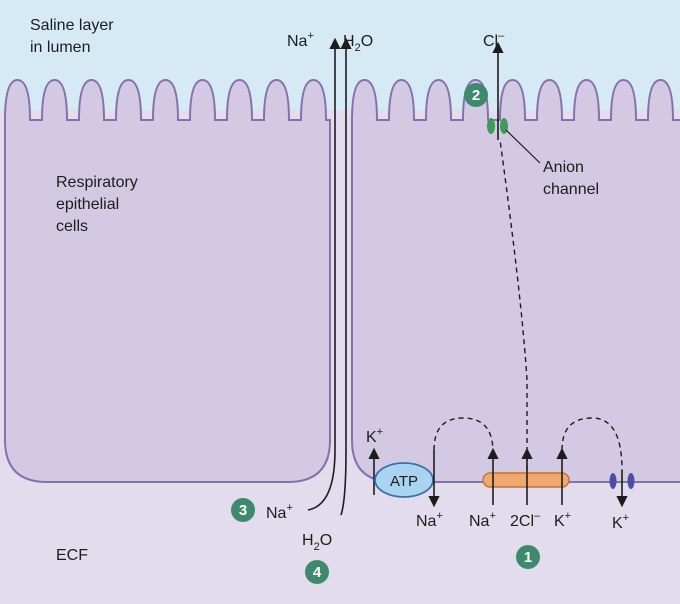 The height and width of the screenshot is (604, 680). I want to click on na-k-atpase-pump, so click(404, 480).